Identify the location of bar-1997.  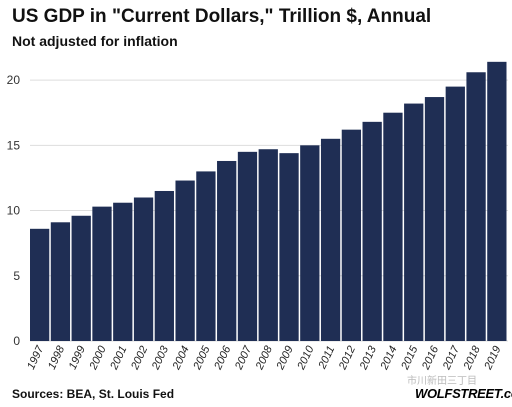
(40, 284).